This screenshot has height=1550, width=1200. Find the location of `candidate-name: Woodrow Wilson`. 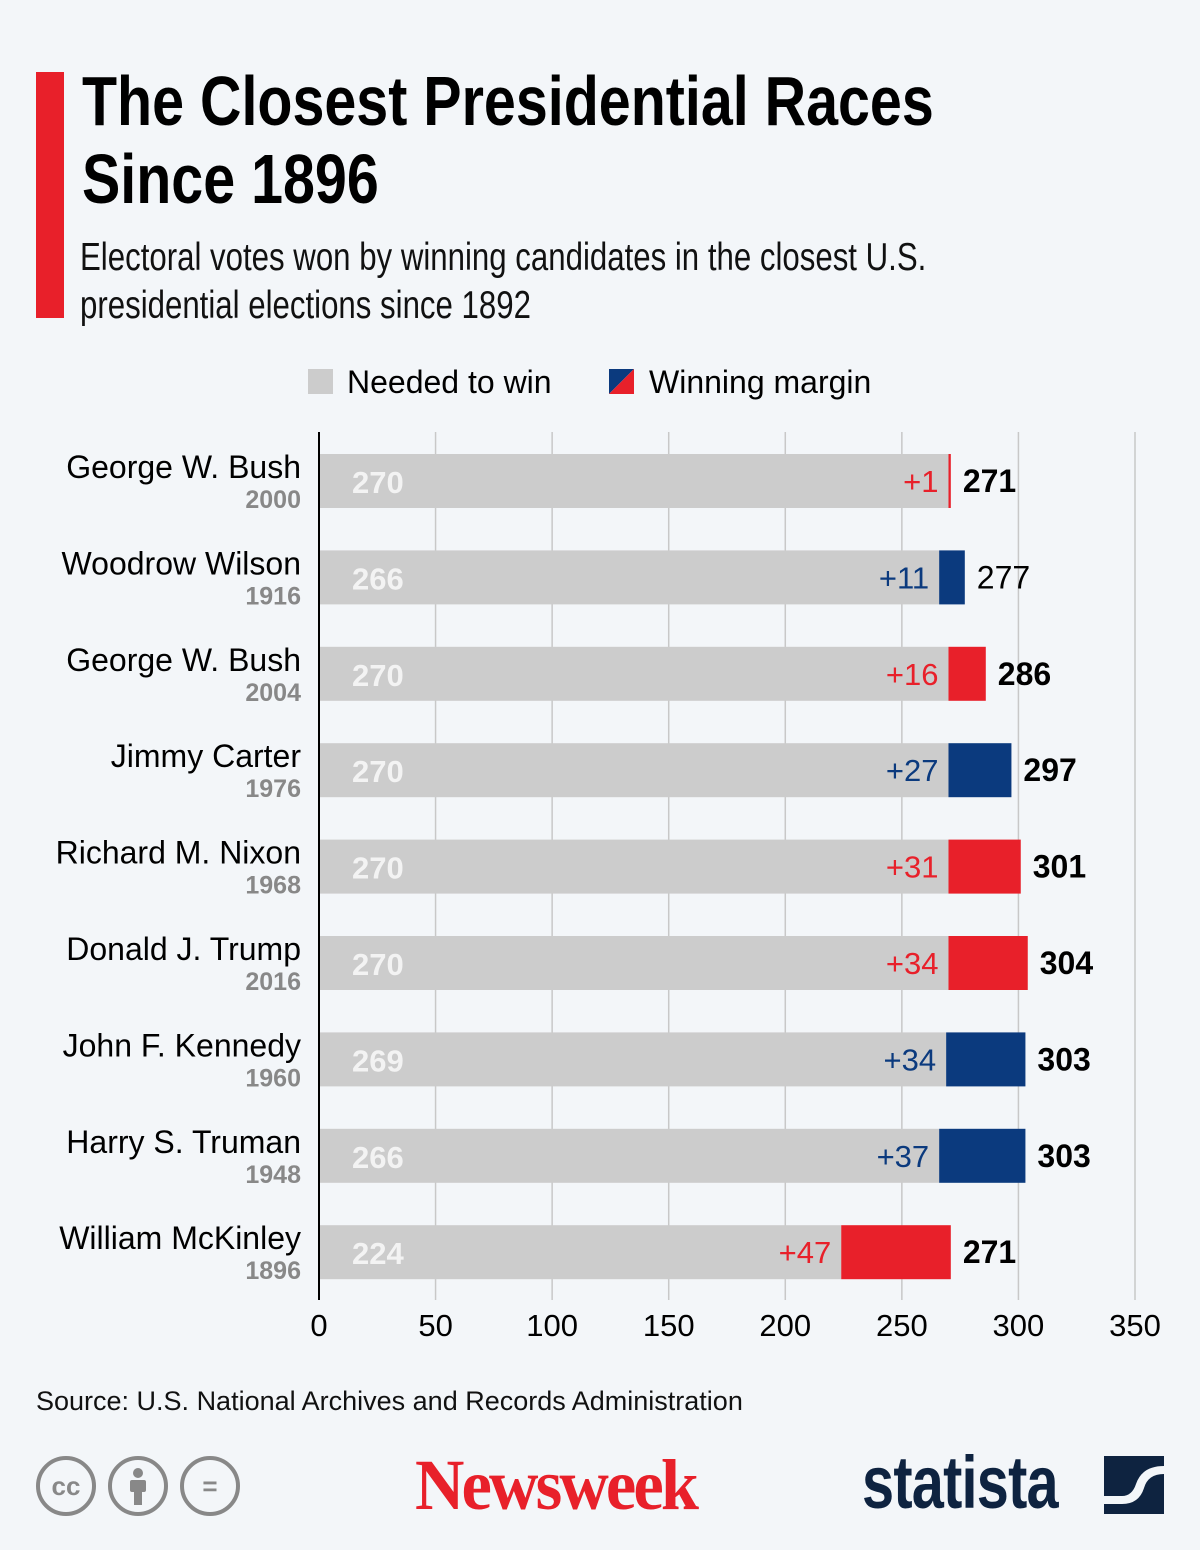

candidate-name: Woodrow Wilson is located at coordinates (181, 563).